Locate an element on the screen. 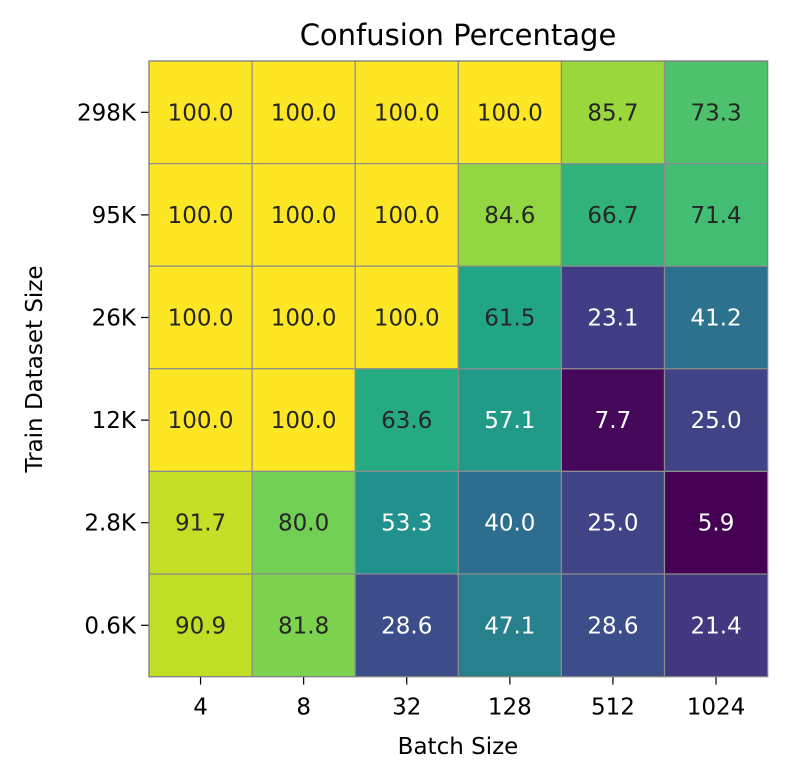 This screenshot has height=783, width=789. cell-value-label: 73.3 is located at coordinates (715, 113).